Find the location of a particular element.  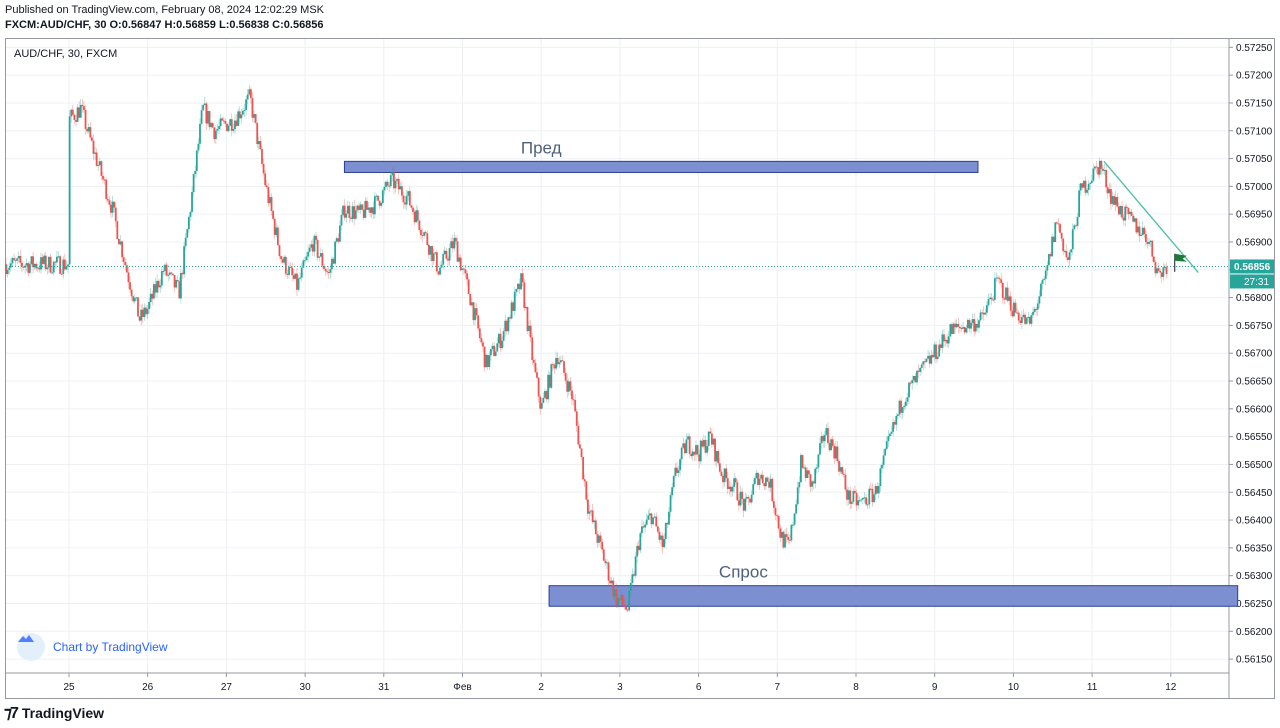

y-tick-label: 0.57100 is located at coordinates (1254, 131).